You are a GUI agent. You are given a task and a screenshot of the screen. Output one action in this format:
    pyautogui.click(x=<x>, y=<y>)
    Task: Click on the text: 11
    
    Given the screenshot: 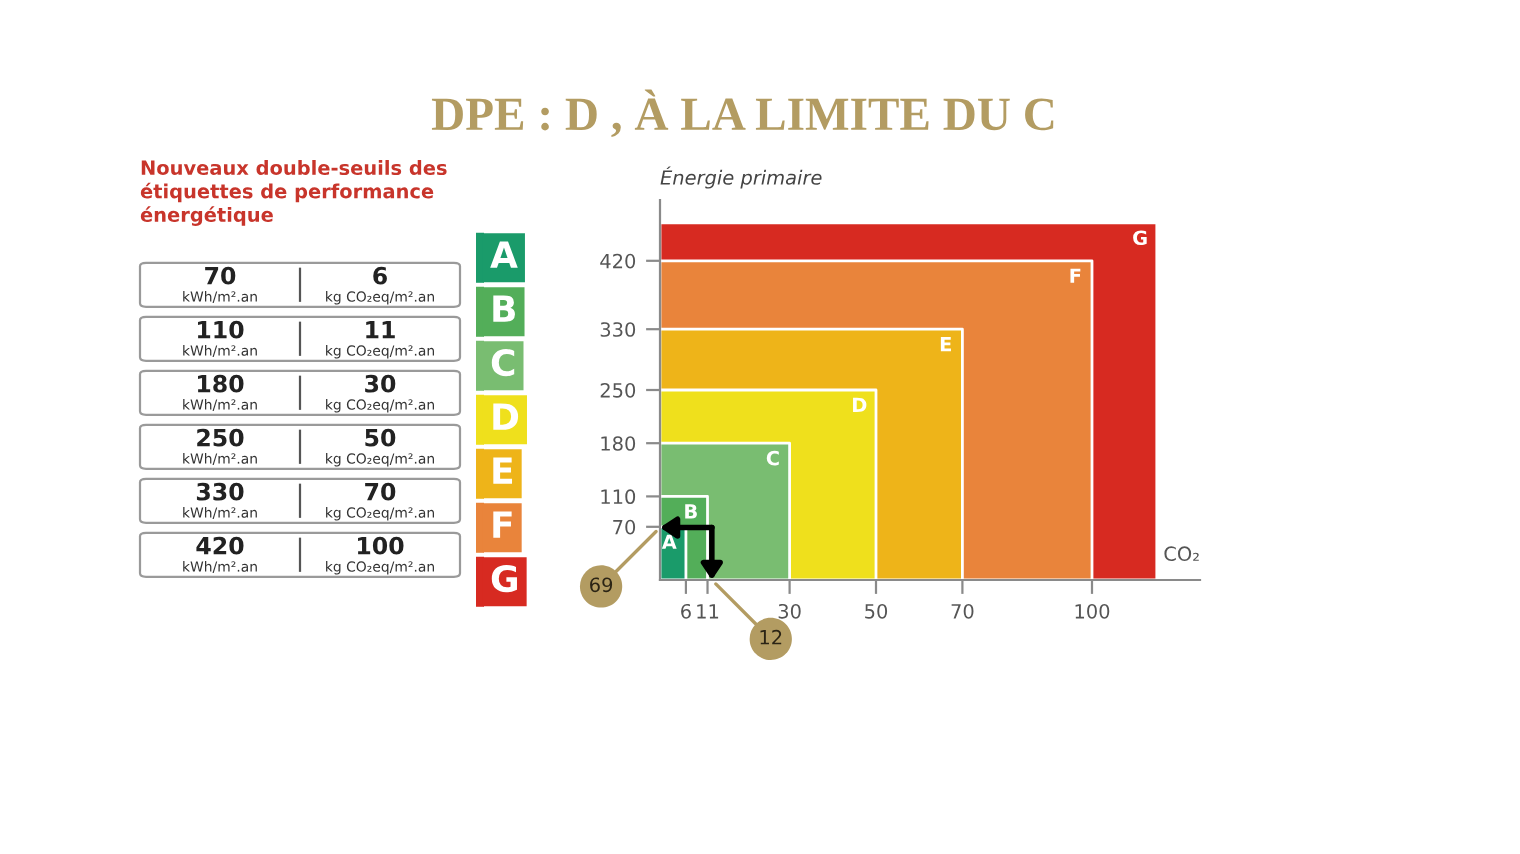 What is the action you would take?
    pyautogui.click(x=380, y=330)
    